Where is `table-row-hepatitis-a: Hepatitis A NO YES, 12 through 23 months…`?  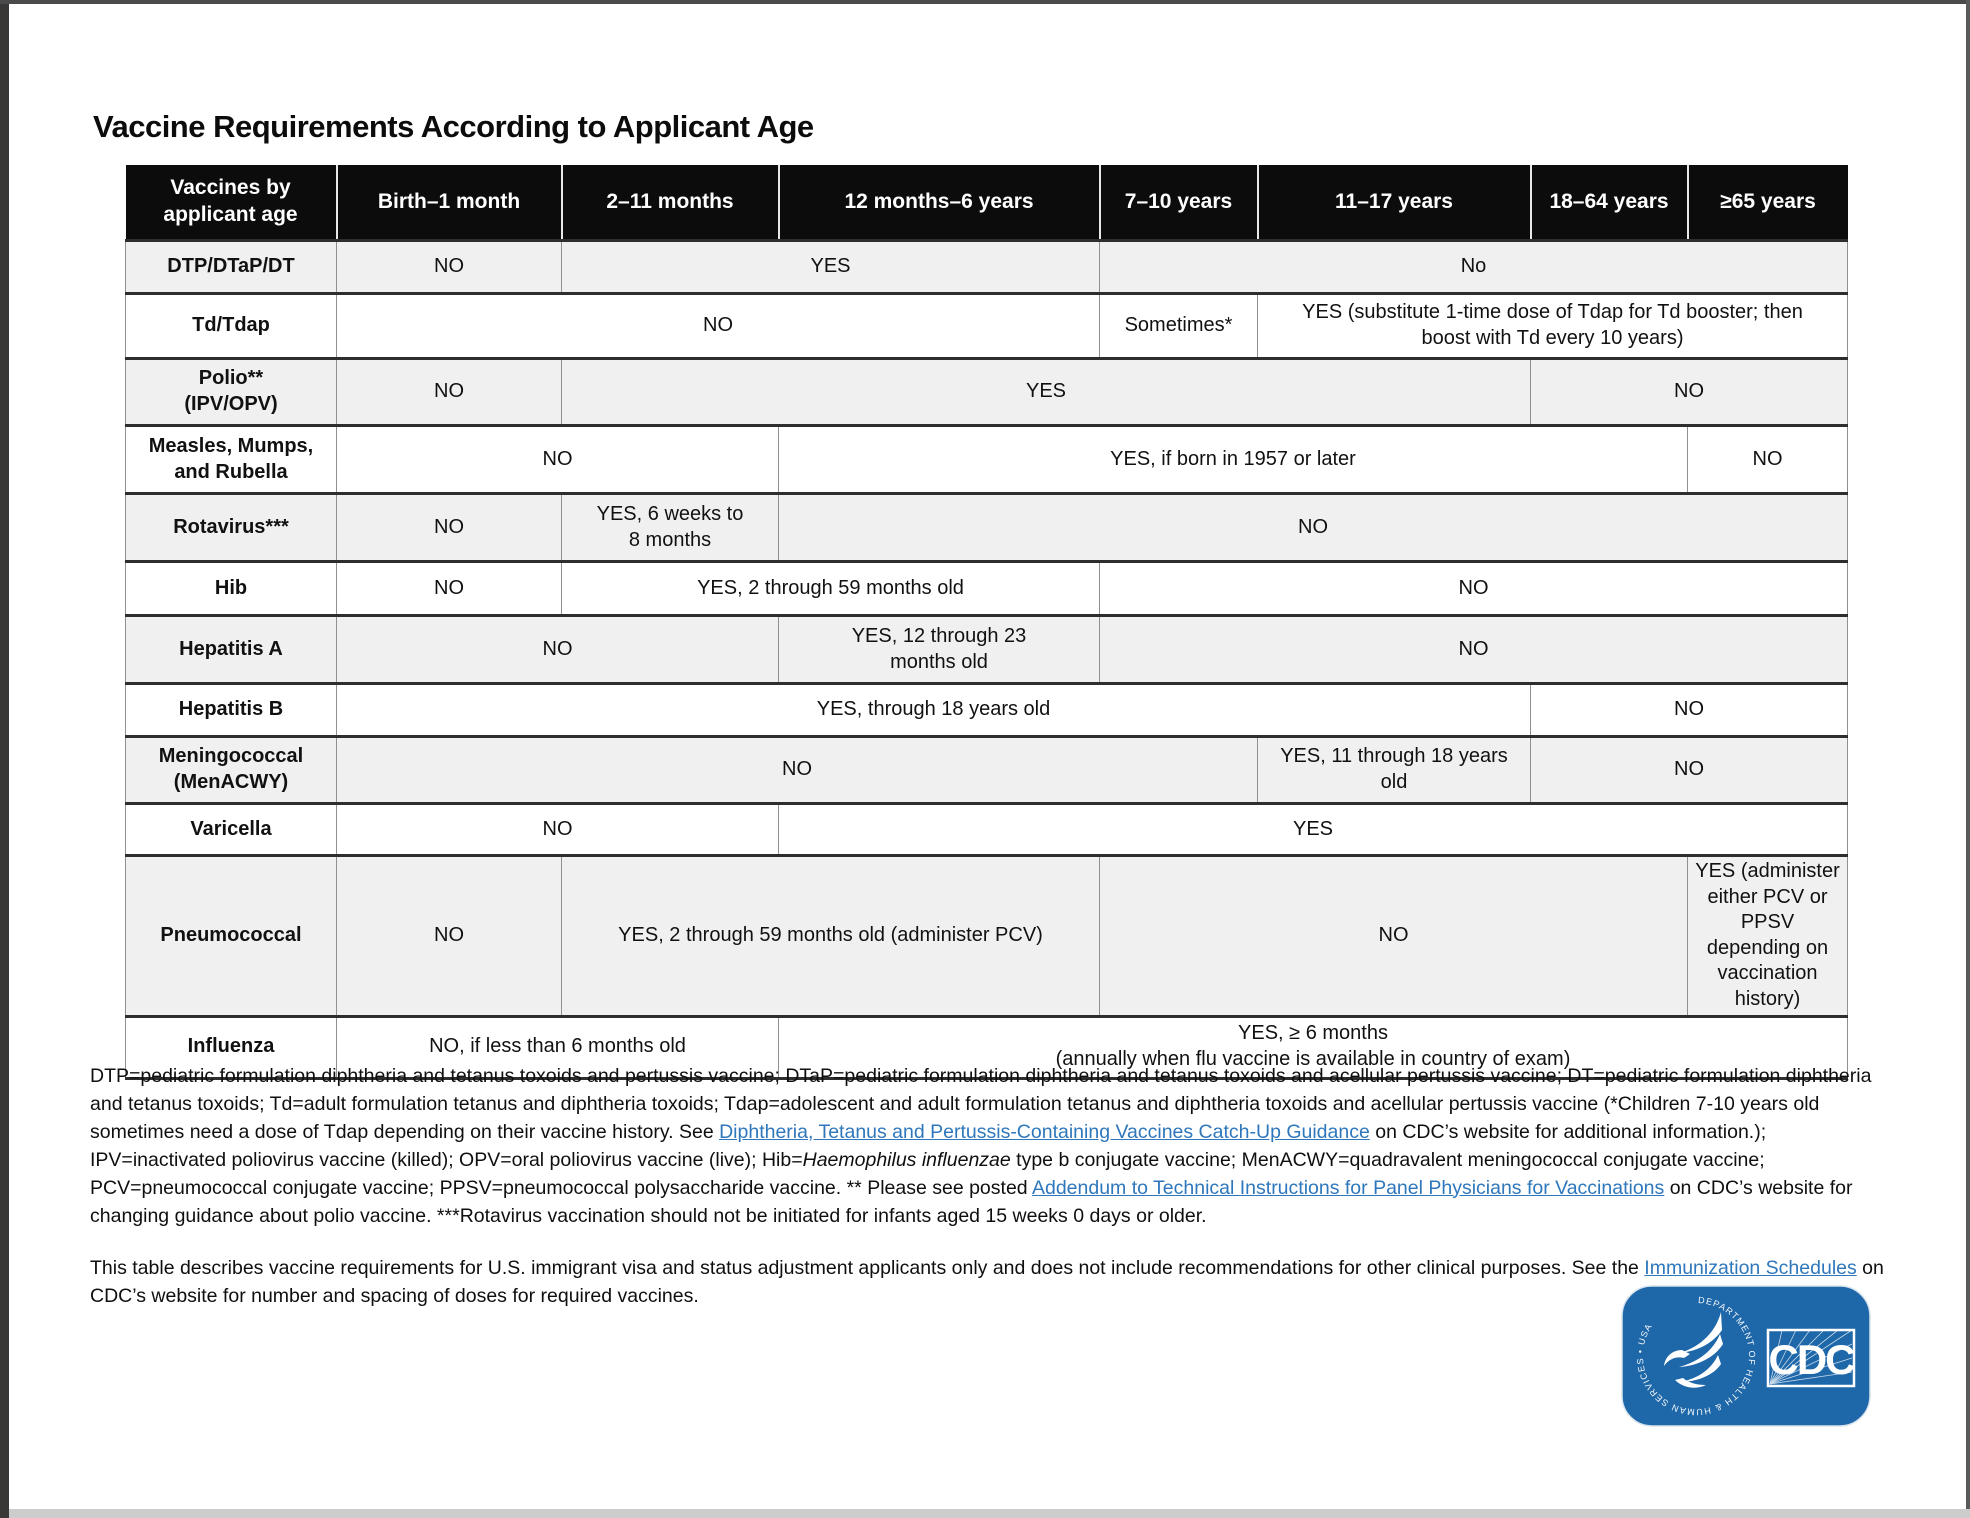
table-row-hepatitis-a: Hepatitis A NO YES, 12 through 23 months… is located at coordinates (986, 649).